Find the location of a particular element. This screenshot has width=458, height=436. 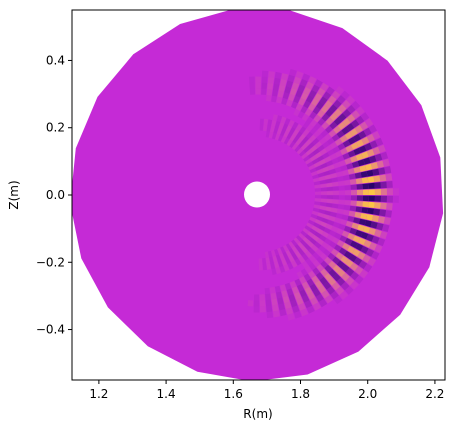

hole is located at coordinates (257, 194).